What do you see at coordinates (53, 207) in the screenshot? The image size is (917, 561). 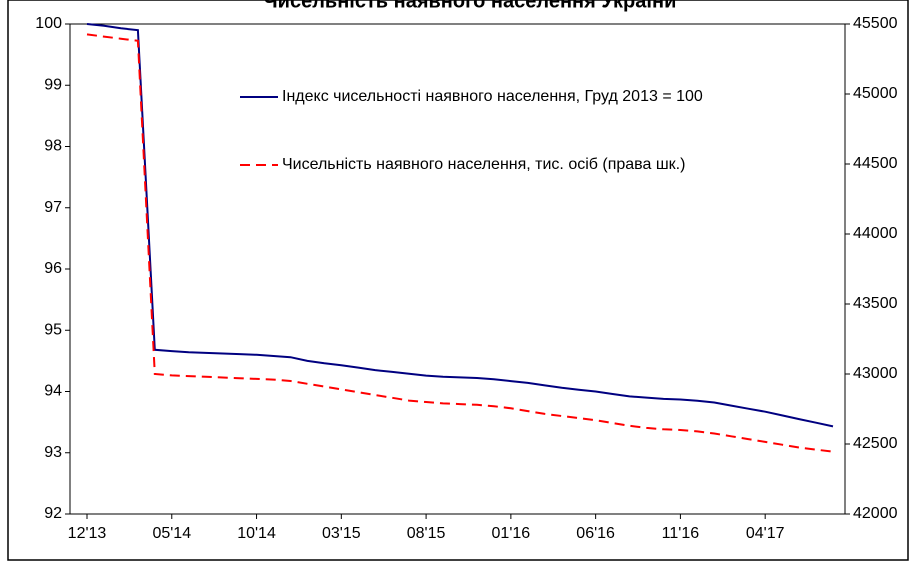 I see `y-tick-label: 97` at bounding box center [53, 207].